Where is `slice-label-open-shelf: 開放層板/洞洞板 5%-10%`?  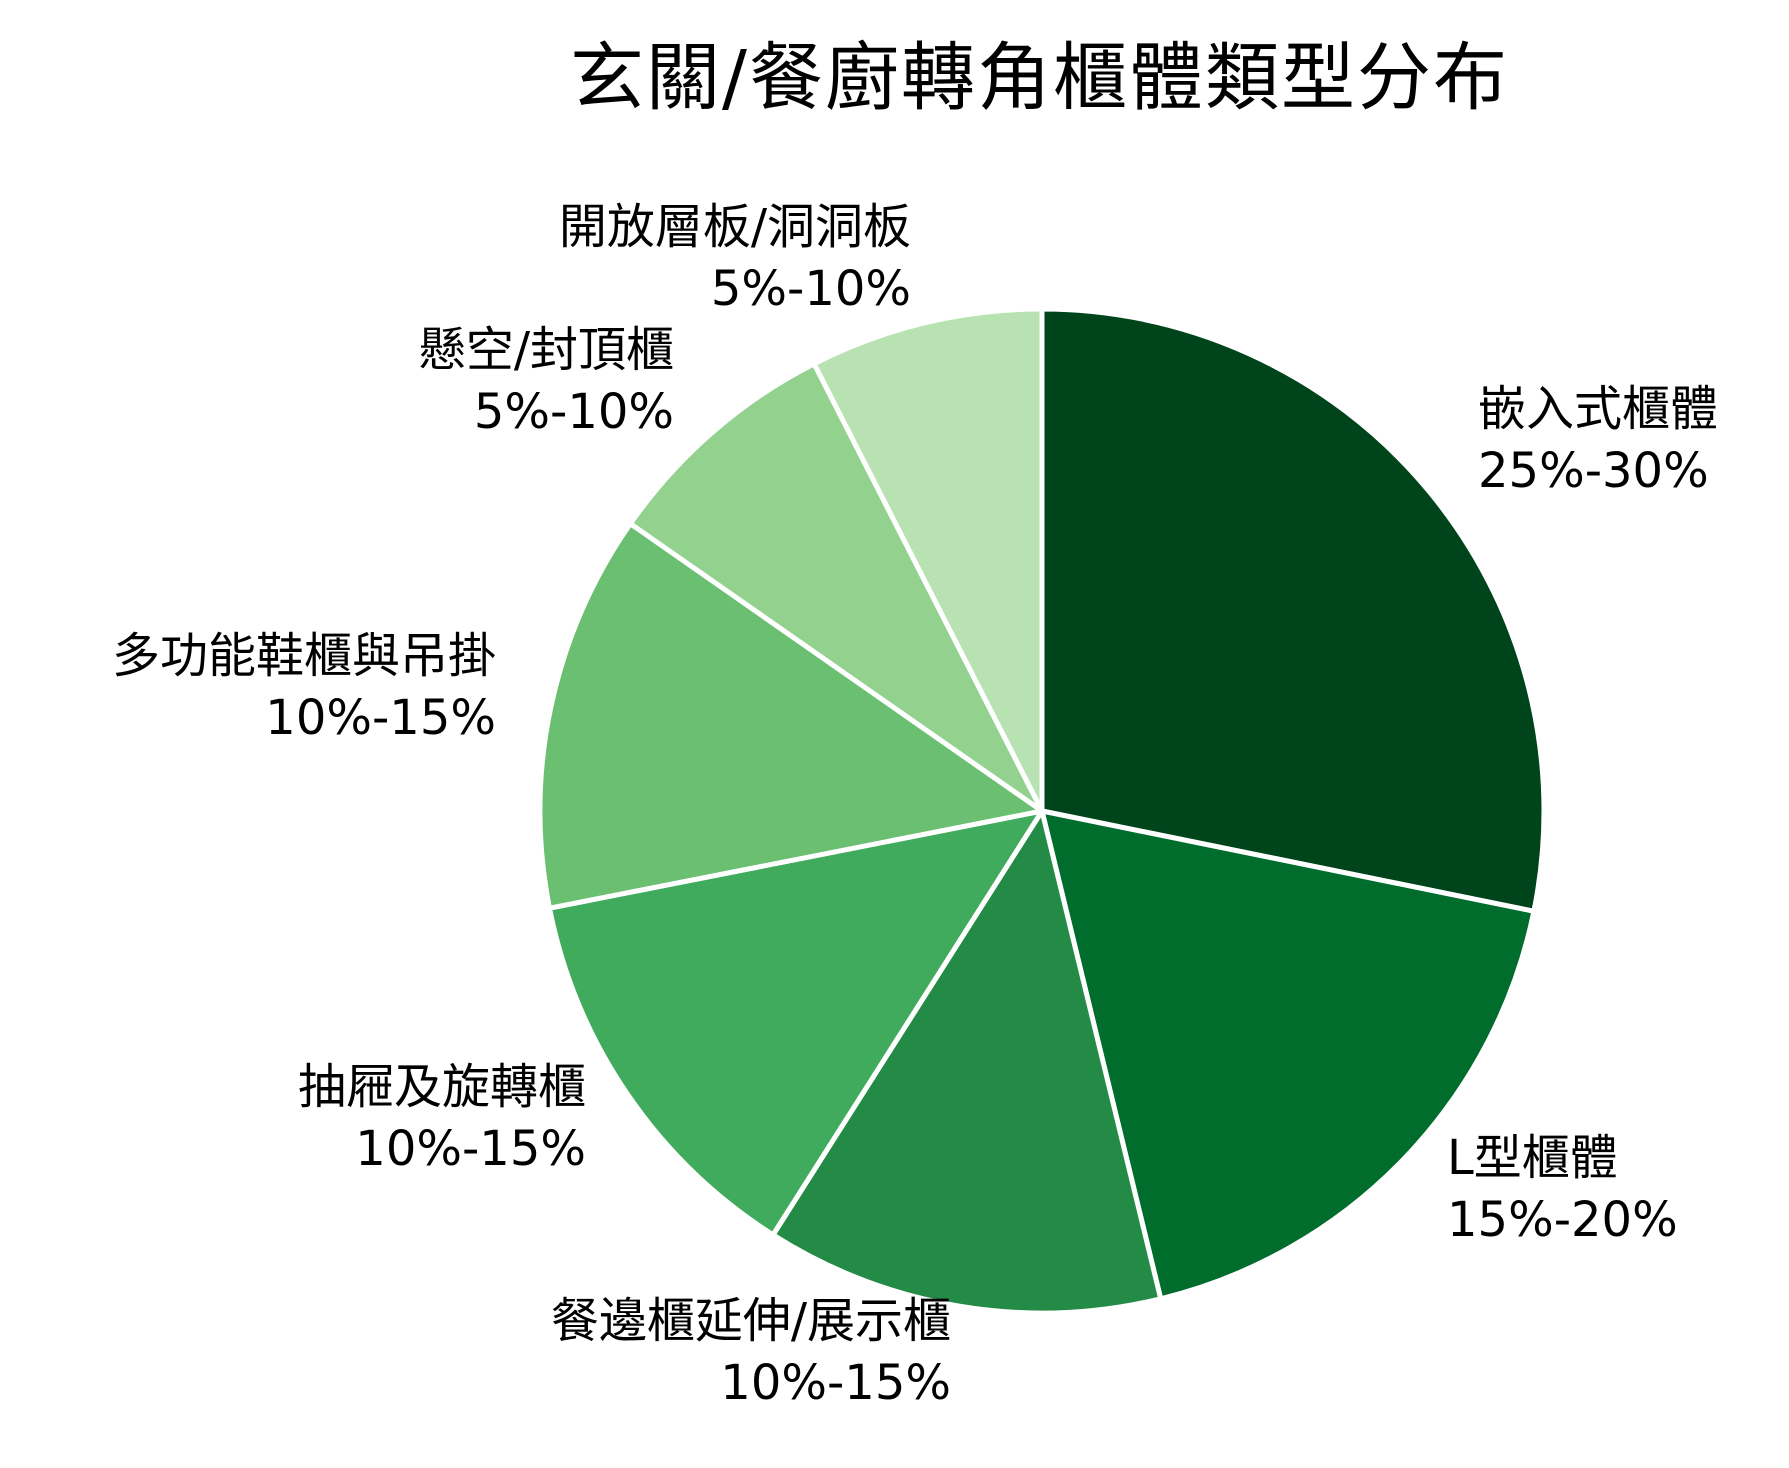 slice-label-open-shelf: 開放層板/洞洞板 5%-10% is located at coordinates (735, 258).